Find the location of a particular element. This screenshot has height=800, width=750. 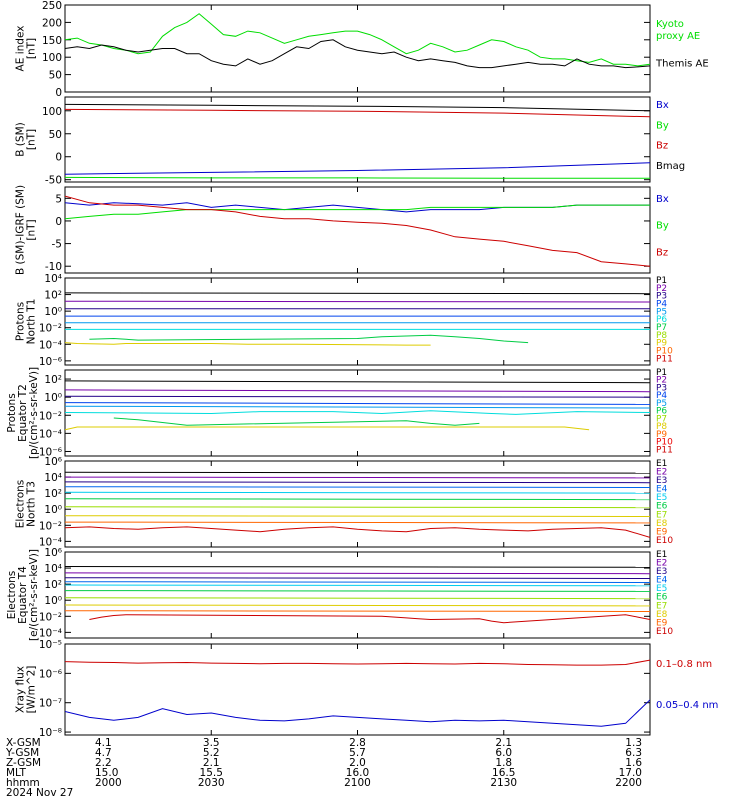

series-line-p2 is located at coordinates (357, 301).